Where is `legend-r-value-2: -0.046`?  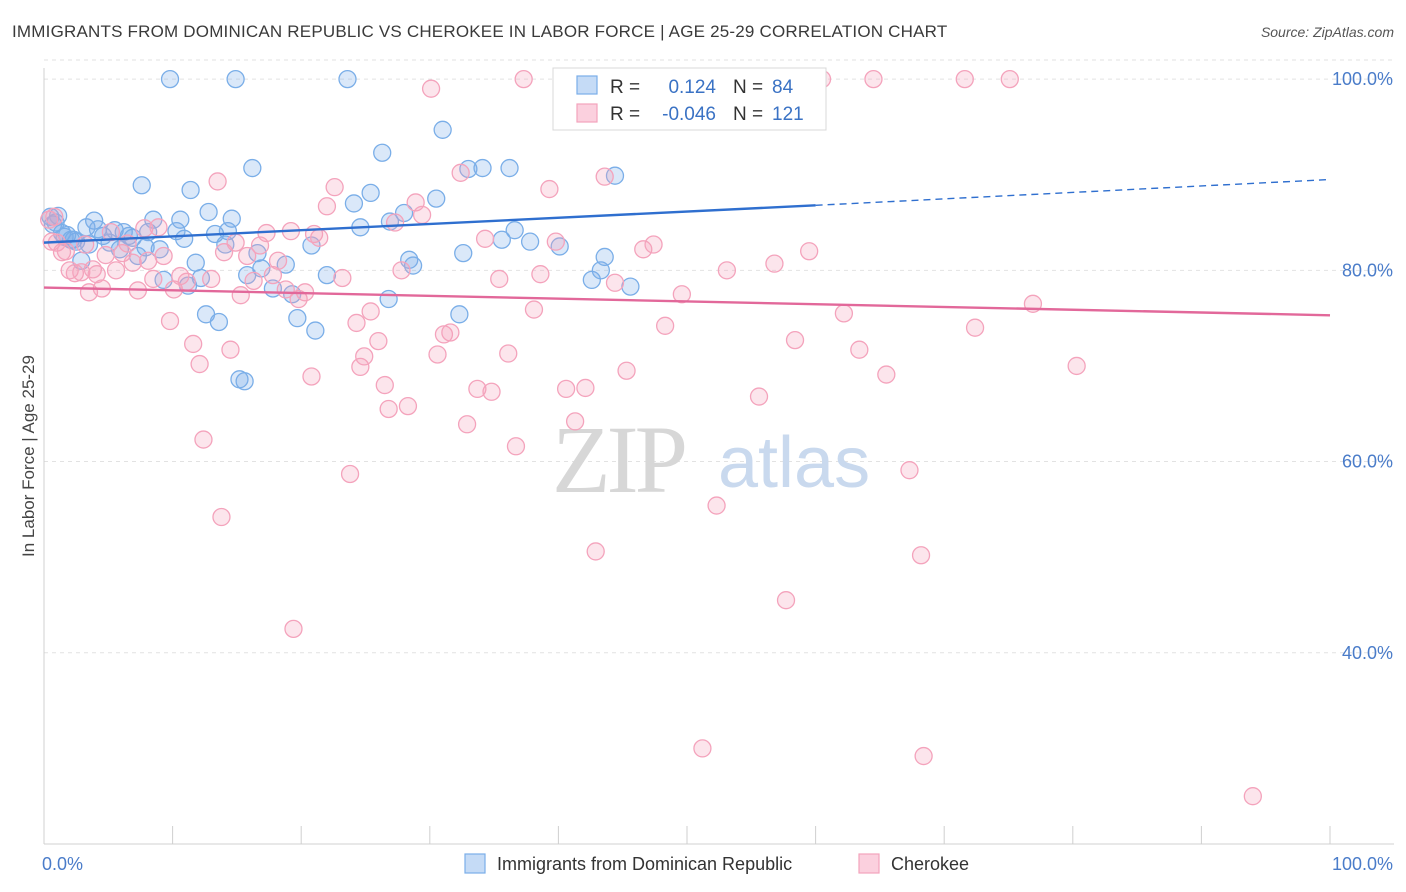 legend-r-value-2: -0.046 is located at coordinates (689, 114).